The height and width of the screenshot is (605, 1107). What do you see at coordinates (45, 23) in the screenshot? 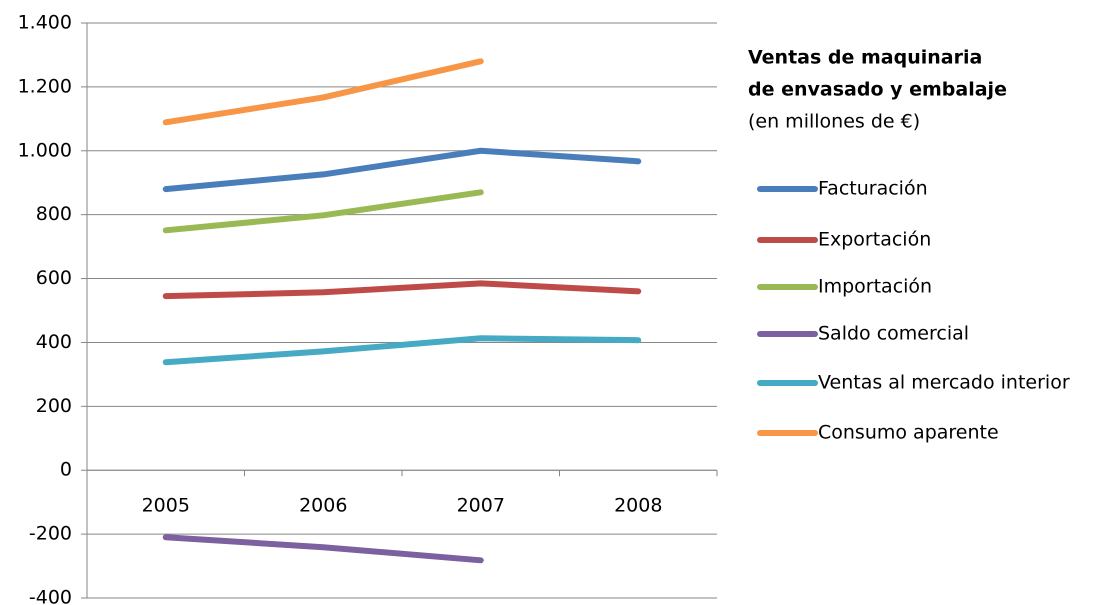
I see `y-tick-label: 1.400` at bounding box center [45, 23].